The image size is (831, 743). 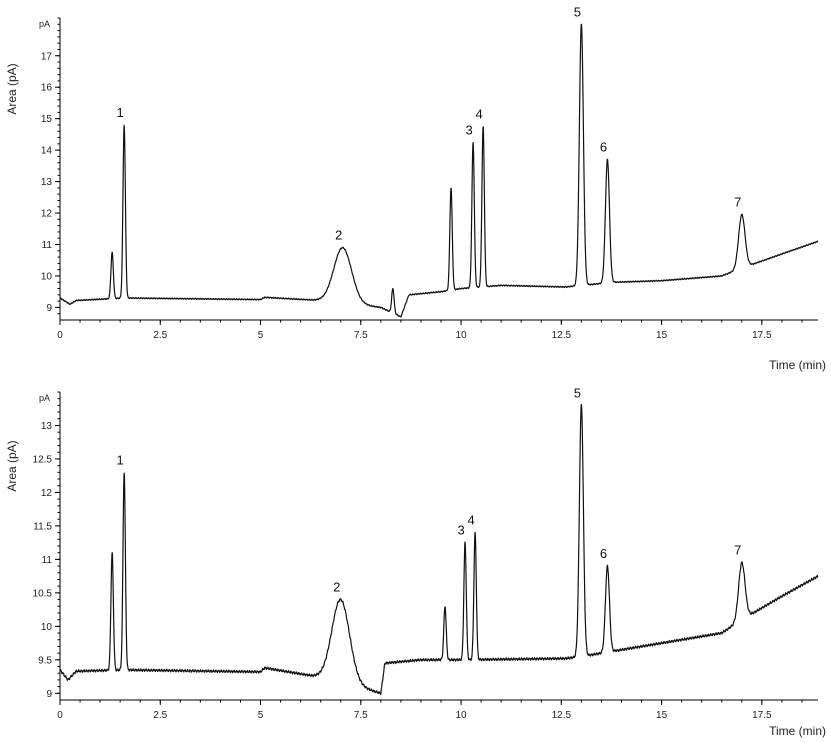 What do you see at coordinates (361, 715) in the screenshot?
I see `chart-1-x-tick-label: 7.5` at bounding box center [361, 715].